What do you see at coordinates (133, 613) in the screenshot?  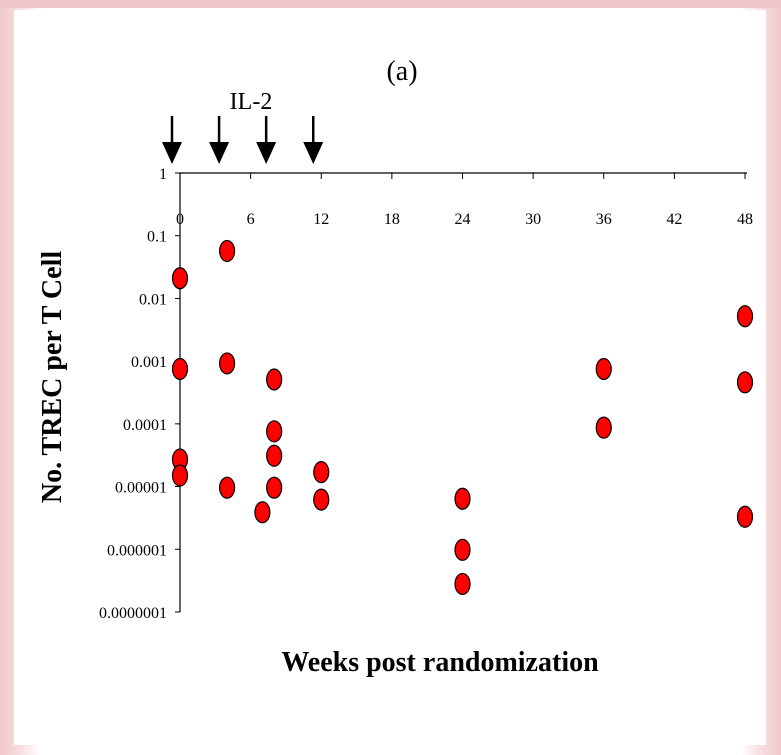 I see `y-tick-label: 0.0000001` at bounding box center [133, 613].